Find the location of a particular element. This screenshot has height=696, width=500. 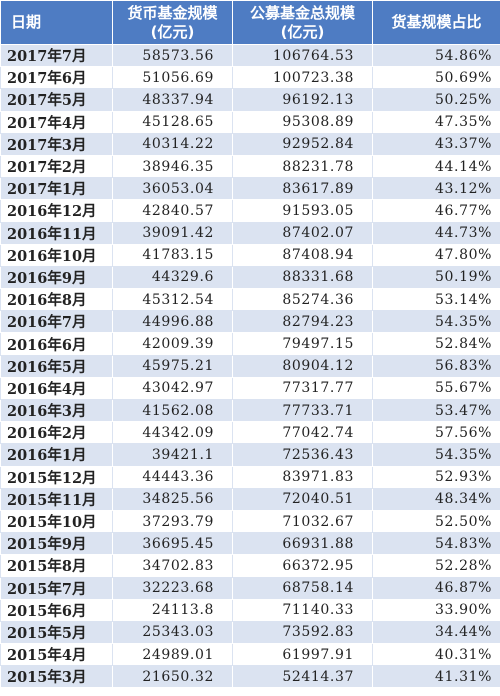

row-money-fund: 24113.8 is located at coordinates (172, 610).